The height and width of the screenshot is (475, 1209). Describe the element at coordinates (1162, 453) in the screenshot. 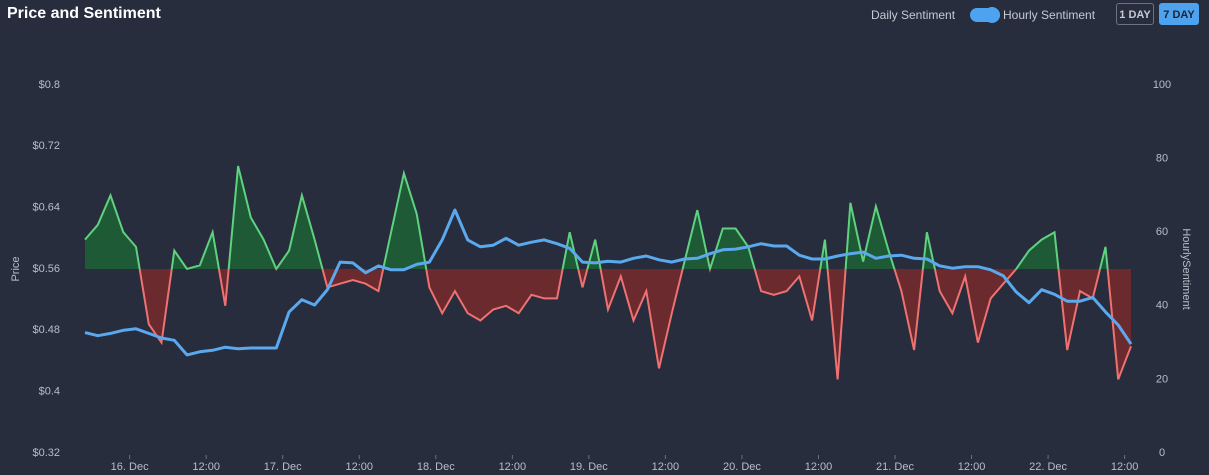

I see `y2-tick-label: 0` at that location.